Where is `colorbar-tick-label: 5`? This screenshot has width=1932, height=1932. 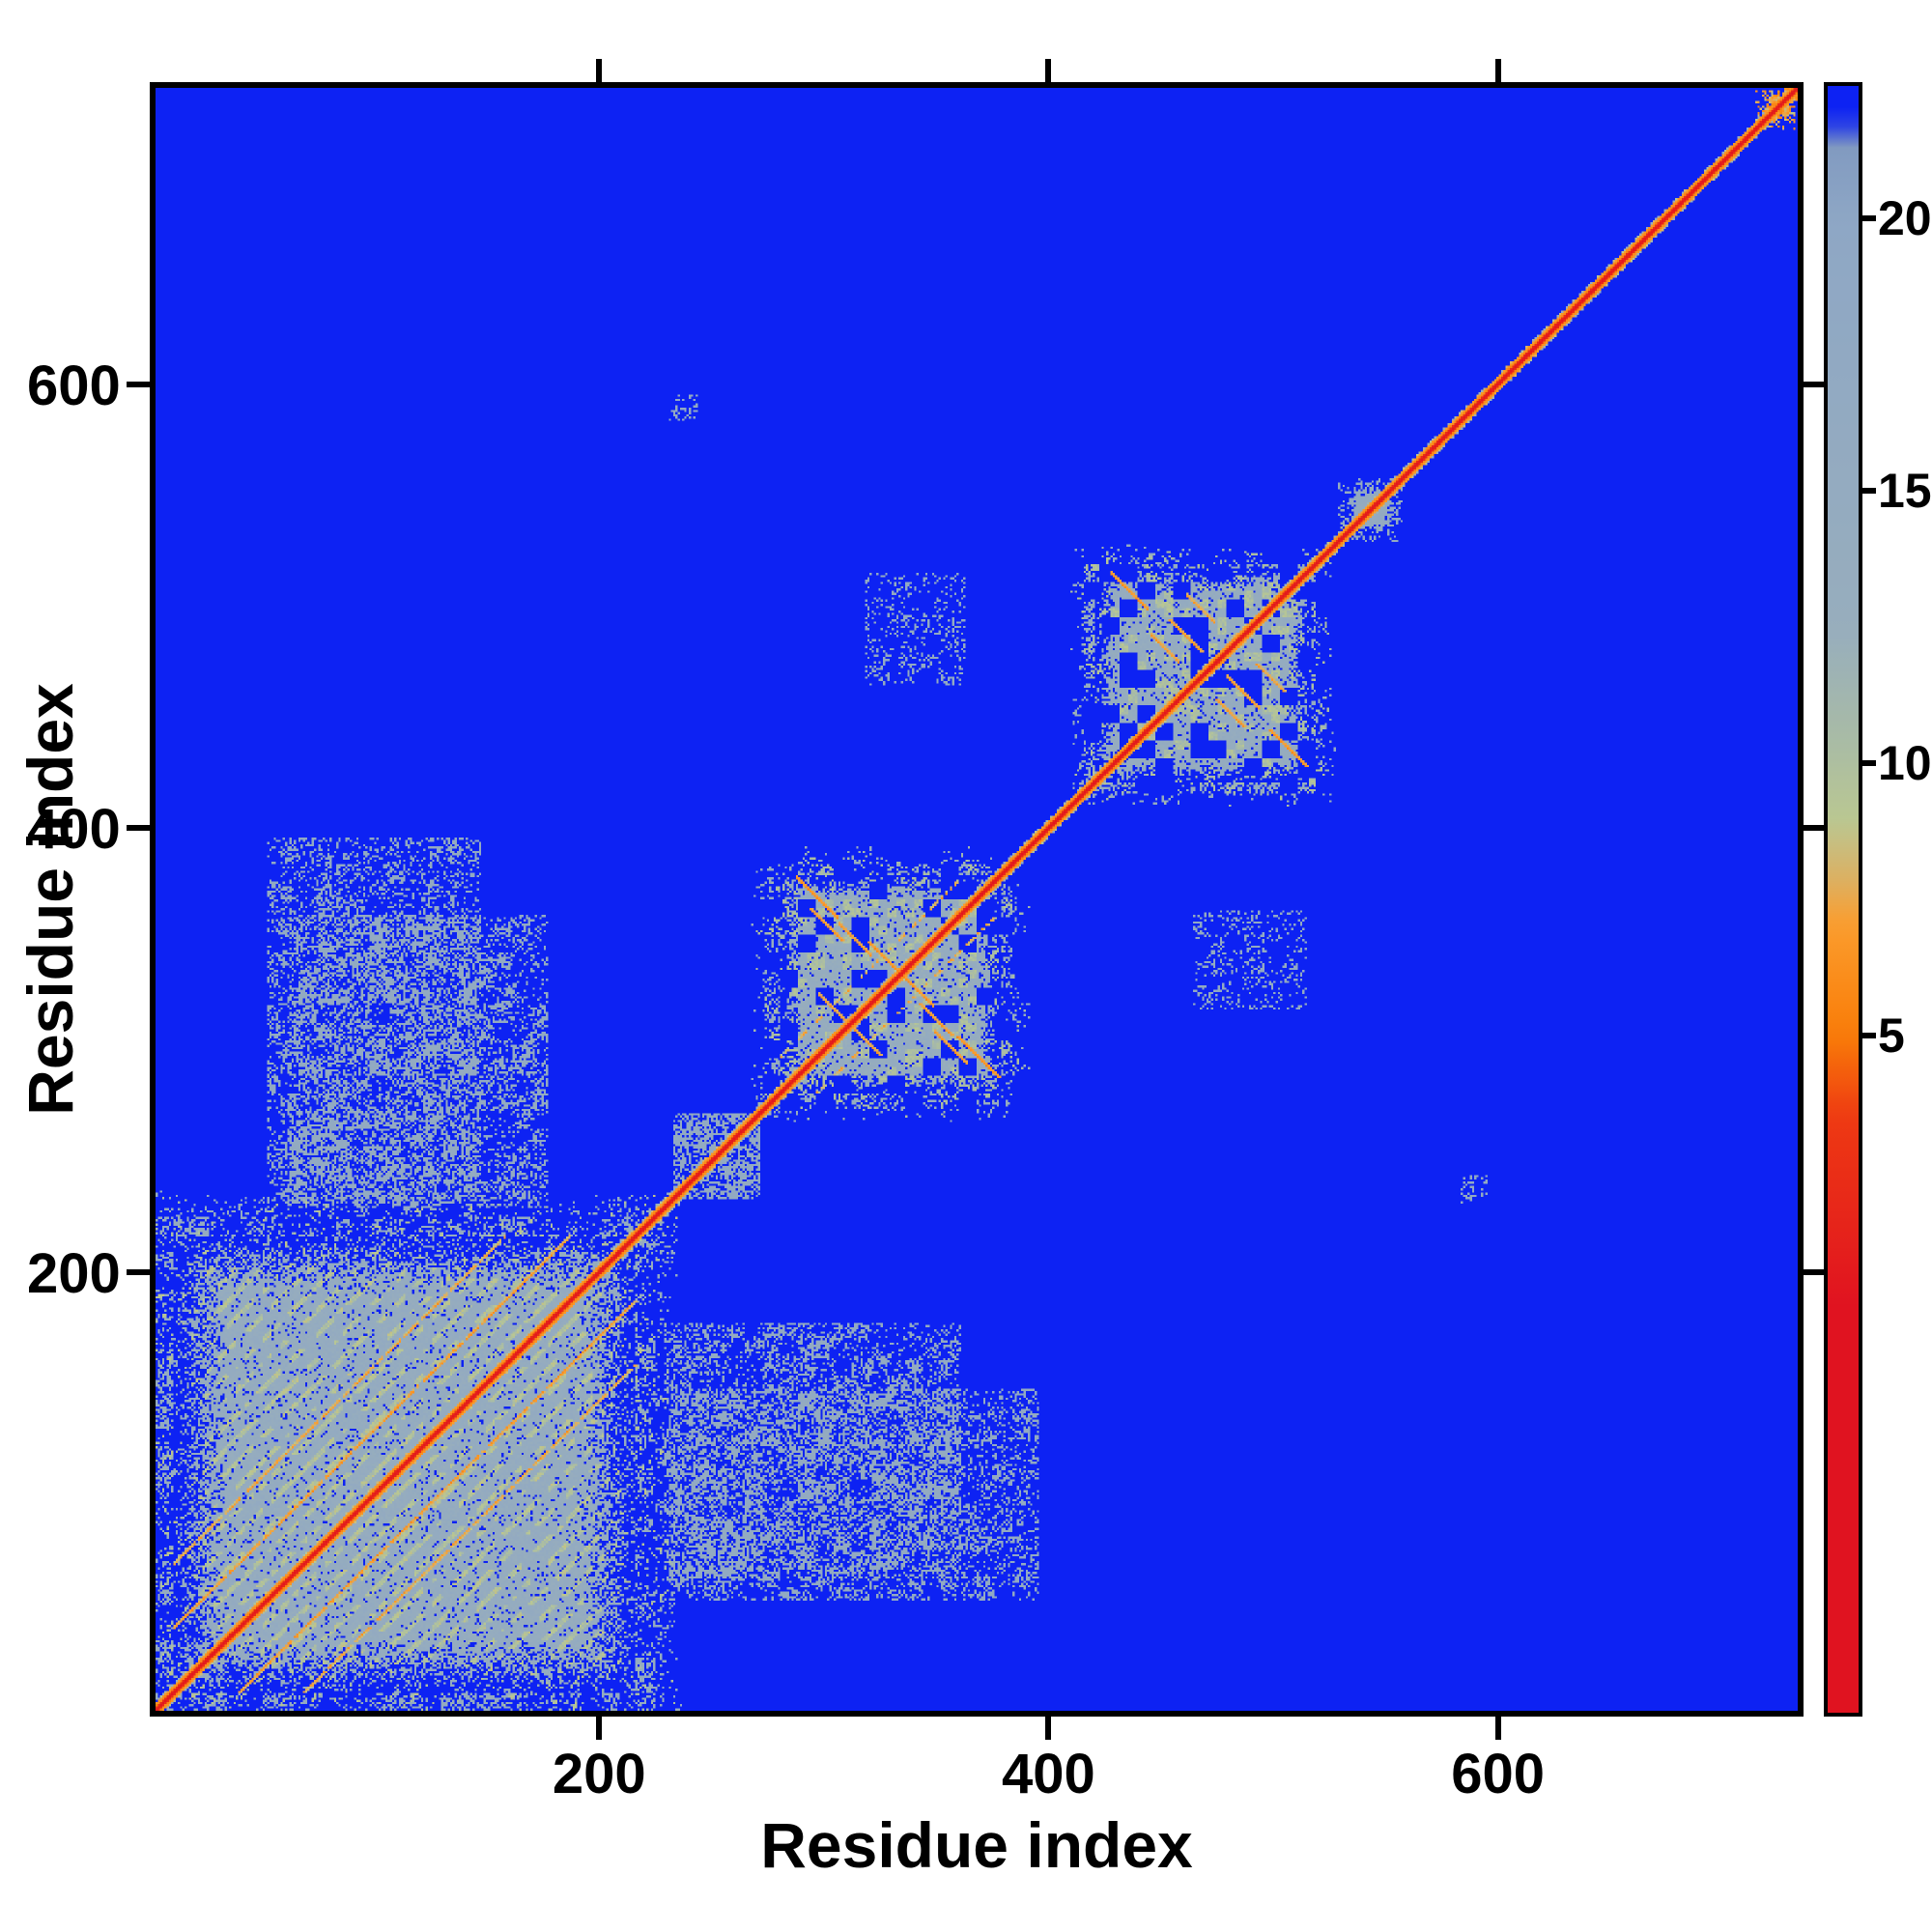 colorbar-tick-label: 5 is located at coordinates (1891, 1036).